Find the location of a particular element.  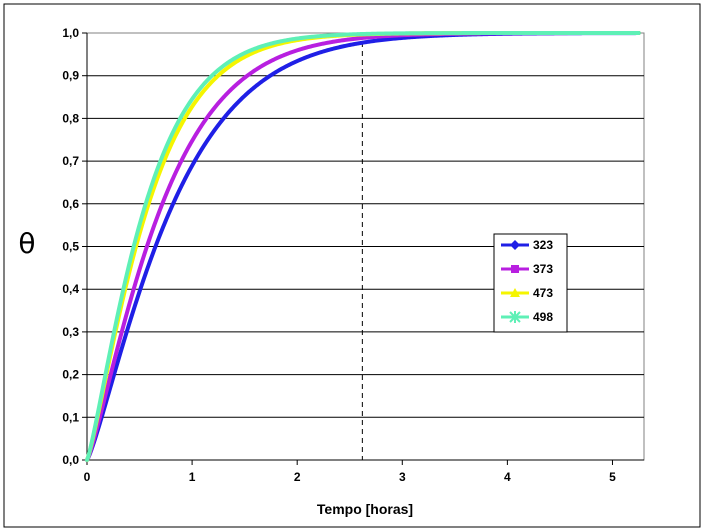

legend: 323 373 473 498 is located at coordinates (530, 283).